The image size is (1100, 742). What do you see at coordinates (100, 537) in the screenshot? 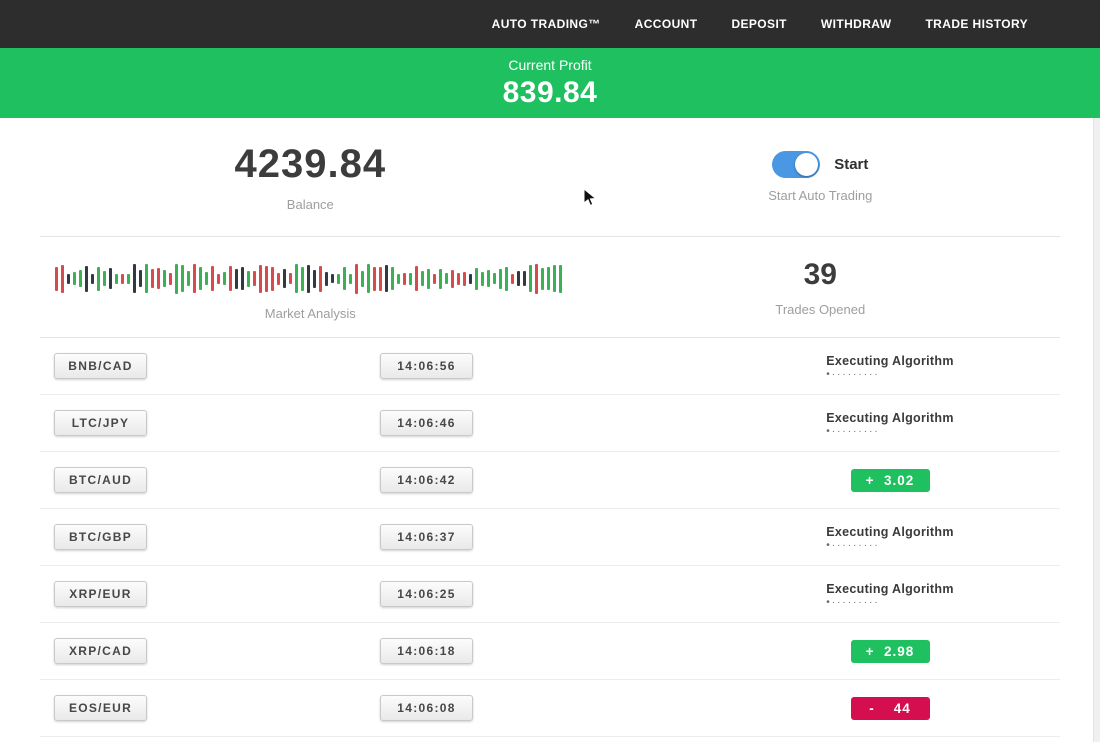
I see `pair-badge: BTC/GBP` at bounding box center [100, 537].